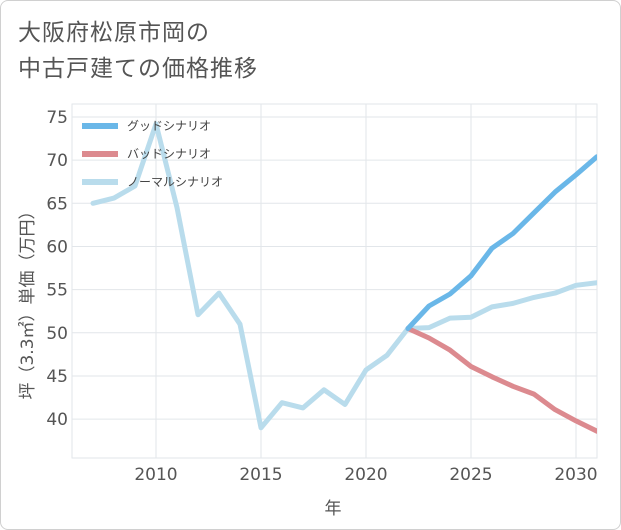 The image size is (621, 530). Describe the element at coordinates (365, 475) in the screenshot. I see `x-tick-label: 2020` at that location.